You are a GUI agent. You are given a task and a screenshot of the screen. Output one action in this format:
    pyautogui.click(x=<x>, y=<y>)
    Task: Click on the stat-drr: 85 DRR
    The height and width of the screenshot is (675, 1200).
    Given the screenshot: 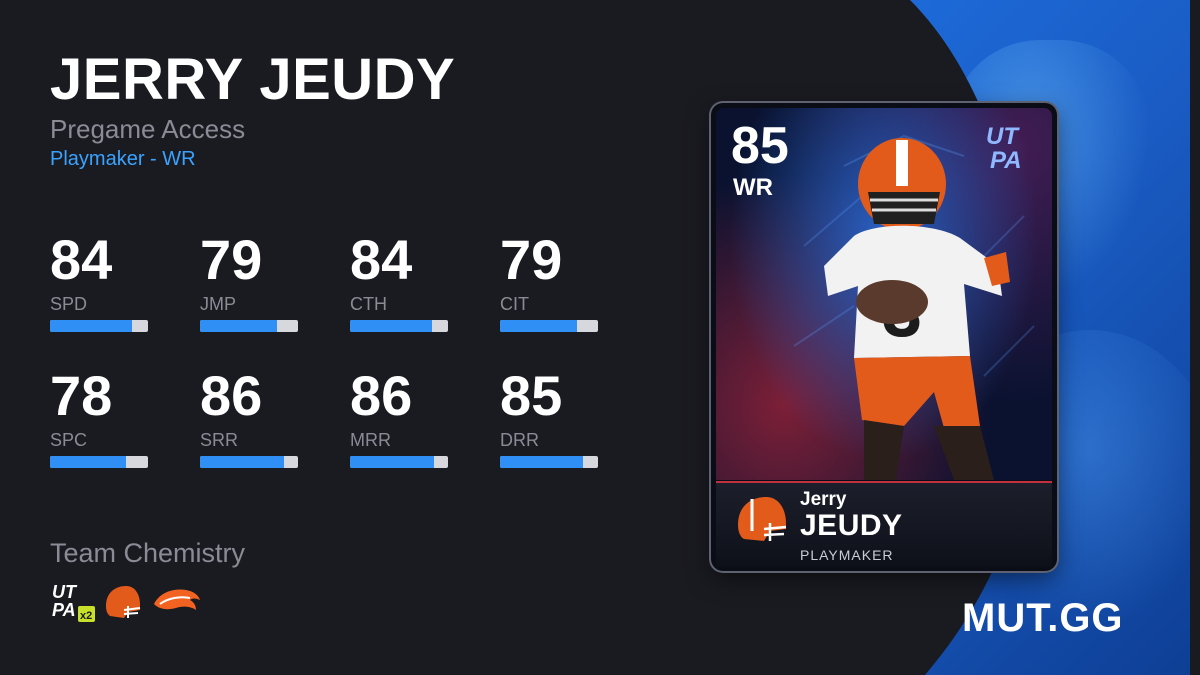 What is the action you would take?
    pyautogui.click(x=550, y=417)
    